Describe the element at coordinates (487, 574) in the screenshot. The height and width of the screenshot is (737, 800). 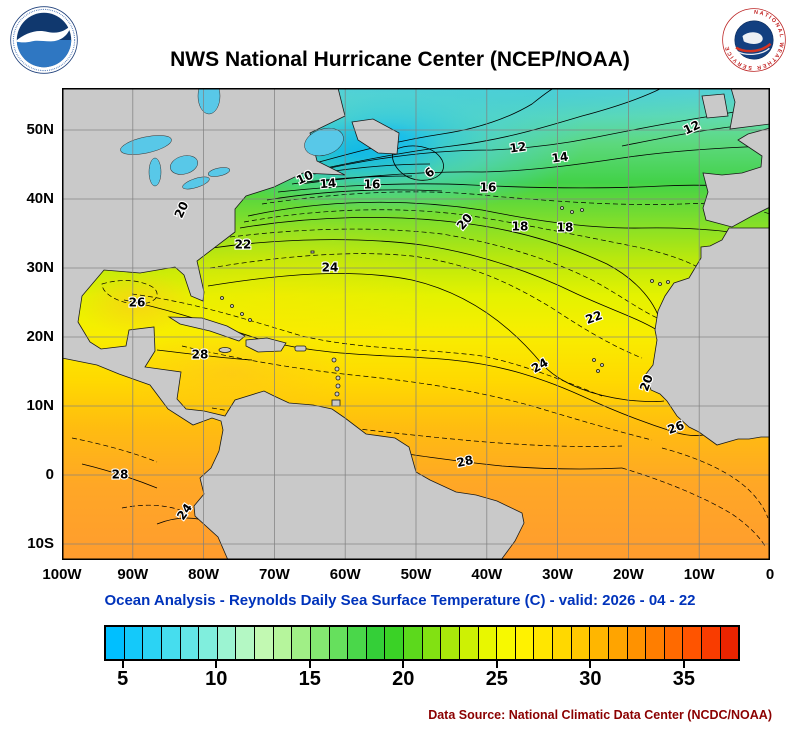
I see `lon-label: 40W` at that location.